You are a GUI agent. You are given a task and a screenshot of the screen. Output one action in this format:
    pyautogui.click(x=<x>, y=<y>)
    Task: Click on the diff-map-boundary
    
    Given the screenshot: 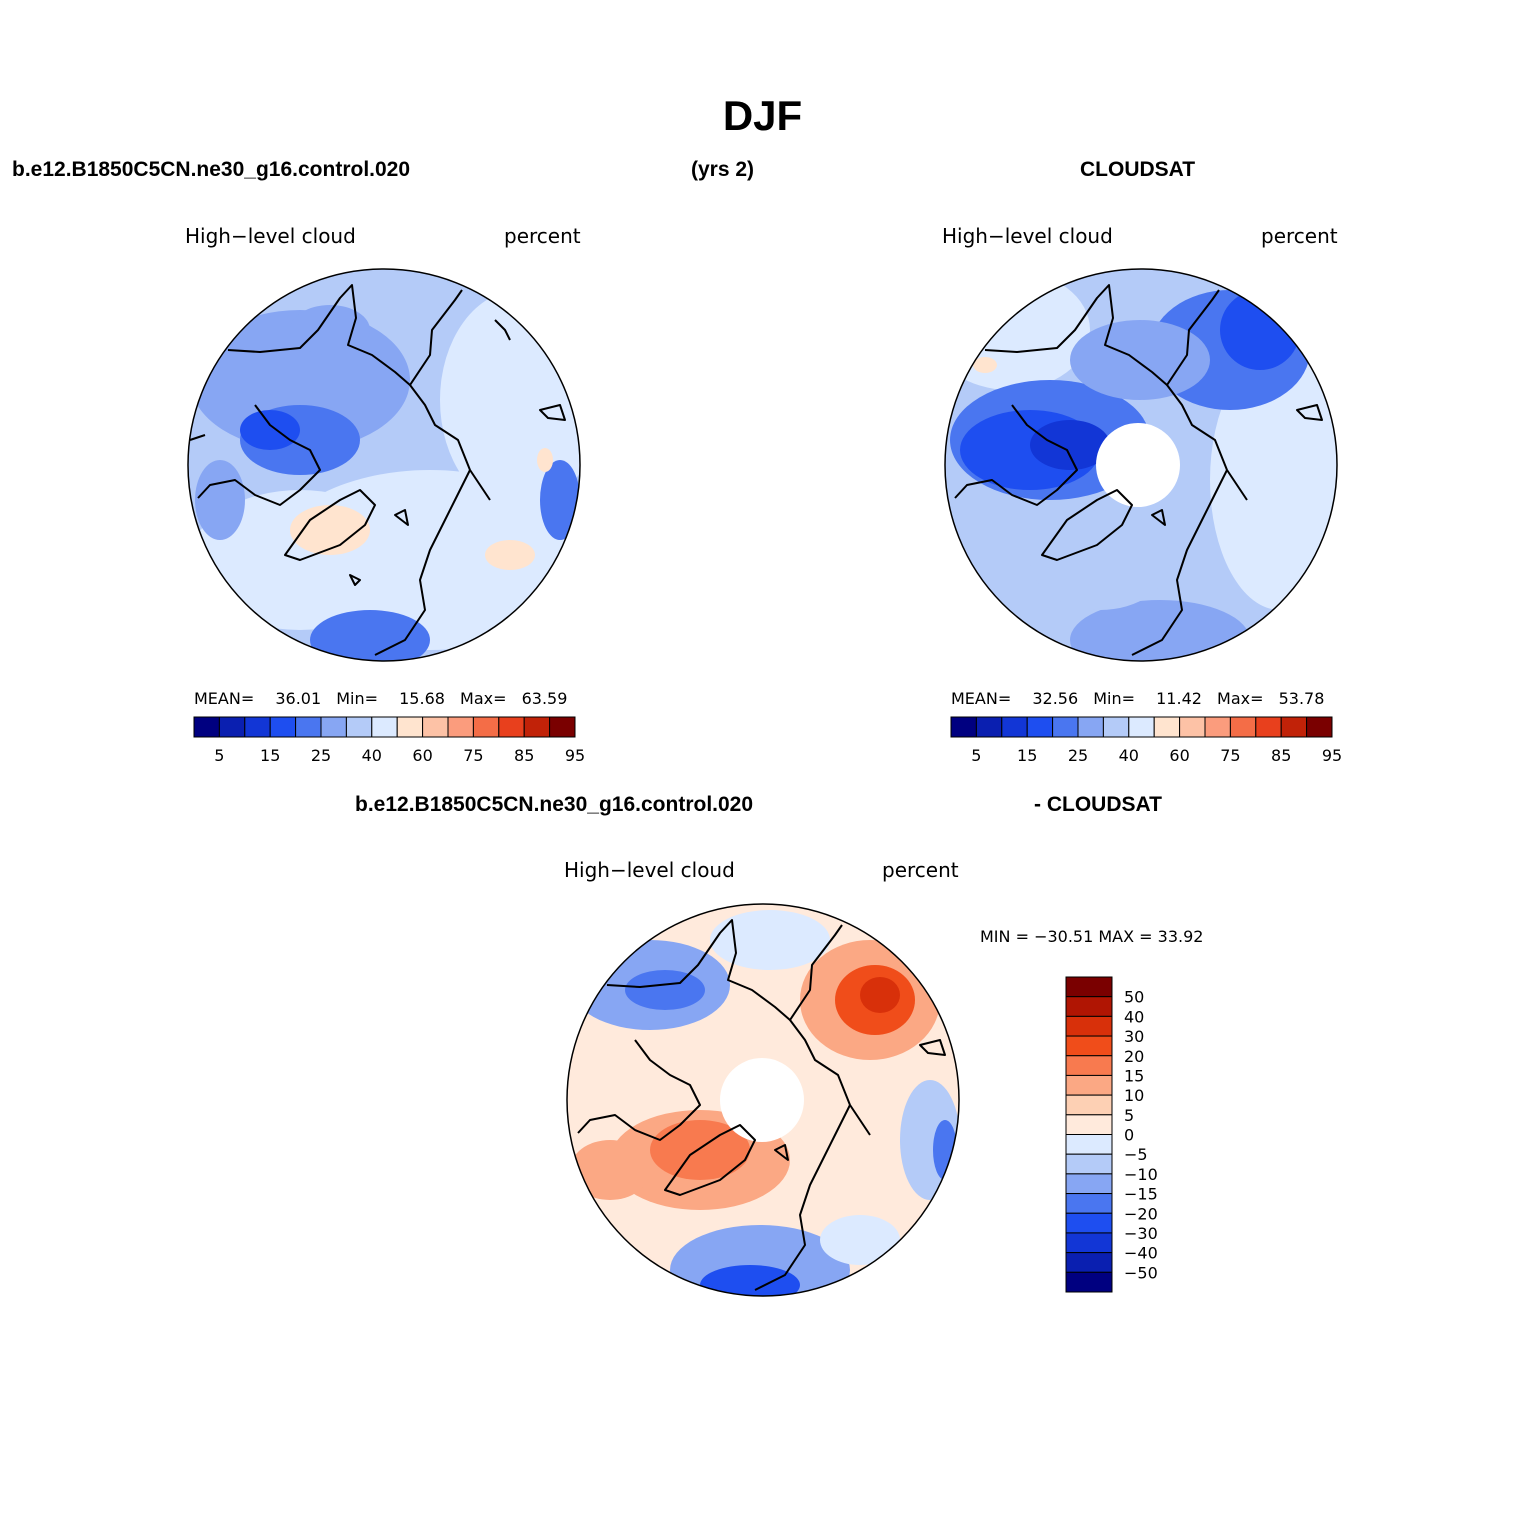 What is the action you would take?
    pyautogui.click(x=763, y=1100)
    